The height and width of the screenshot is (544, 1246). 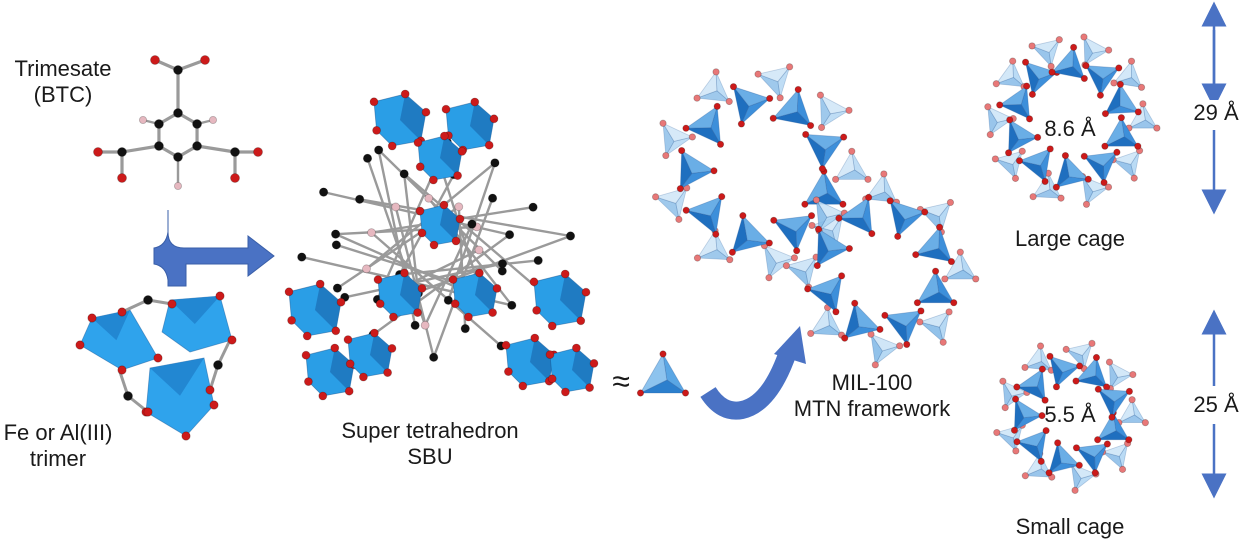 I want to click on small-cage-size-label: 25 Å, so click(x=1216, y=405).